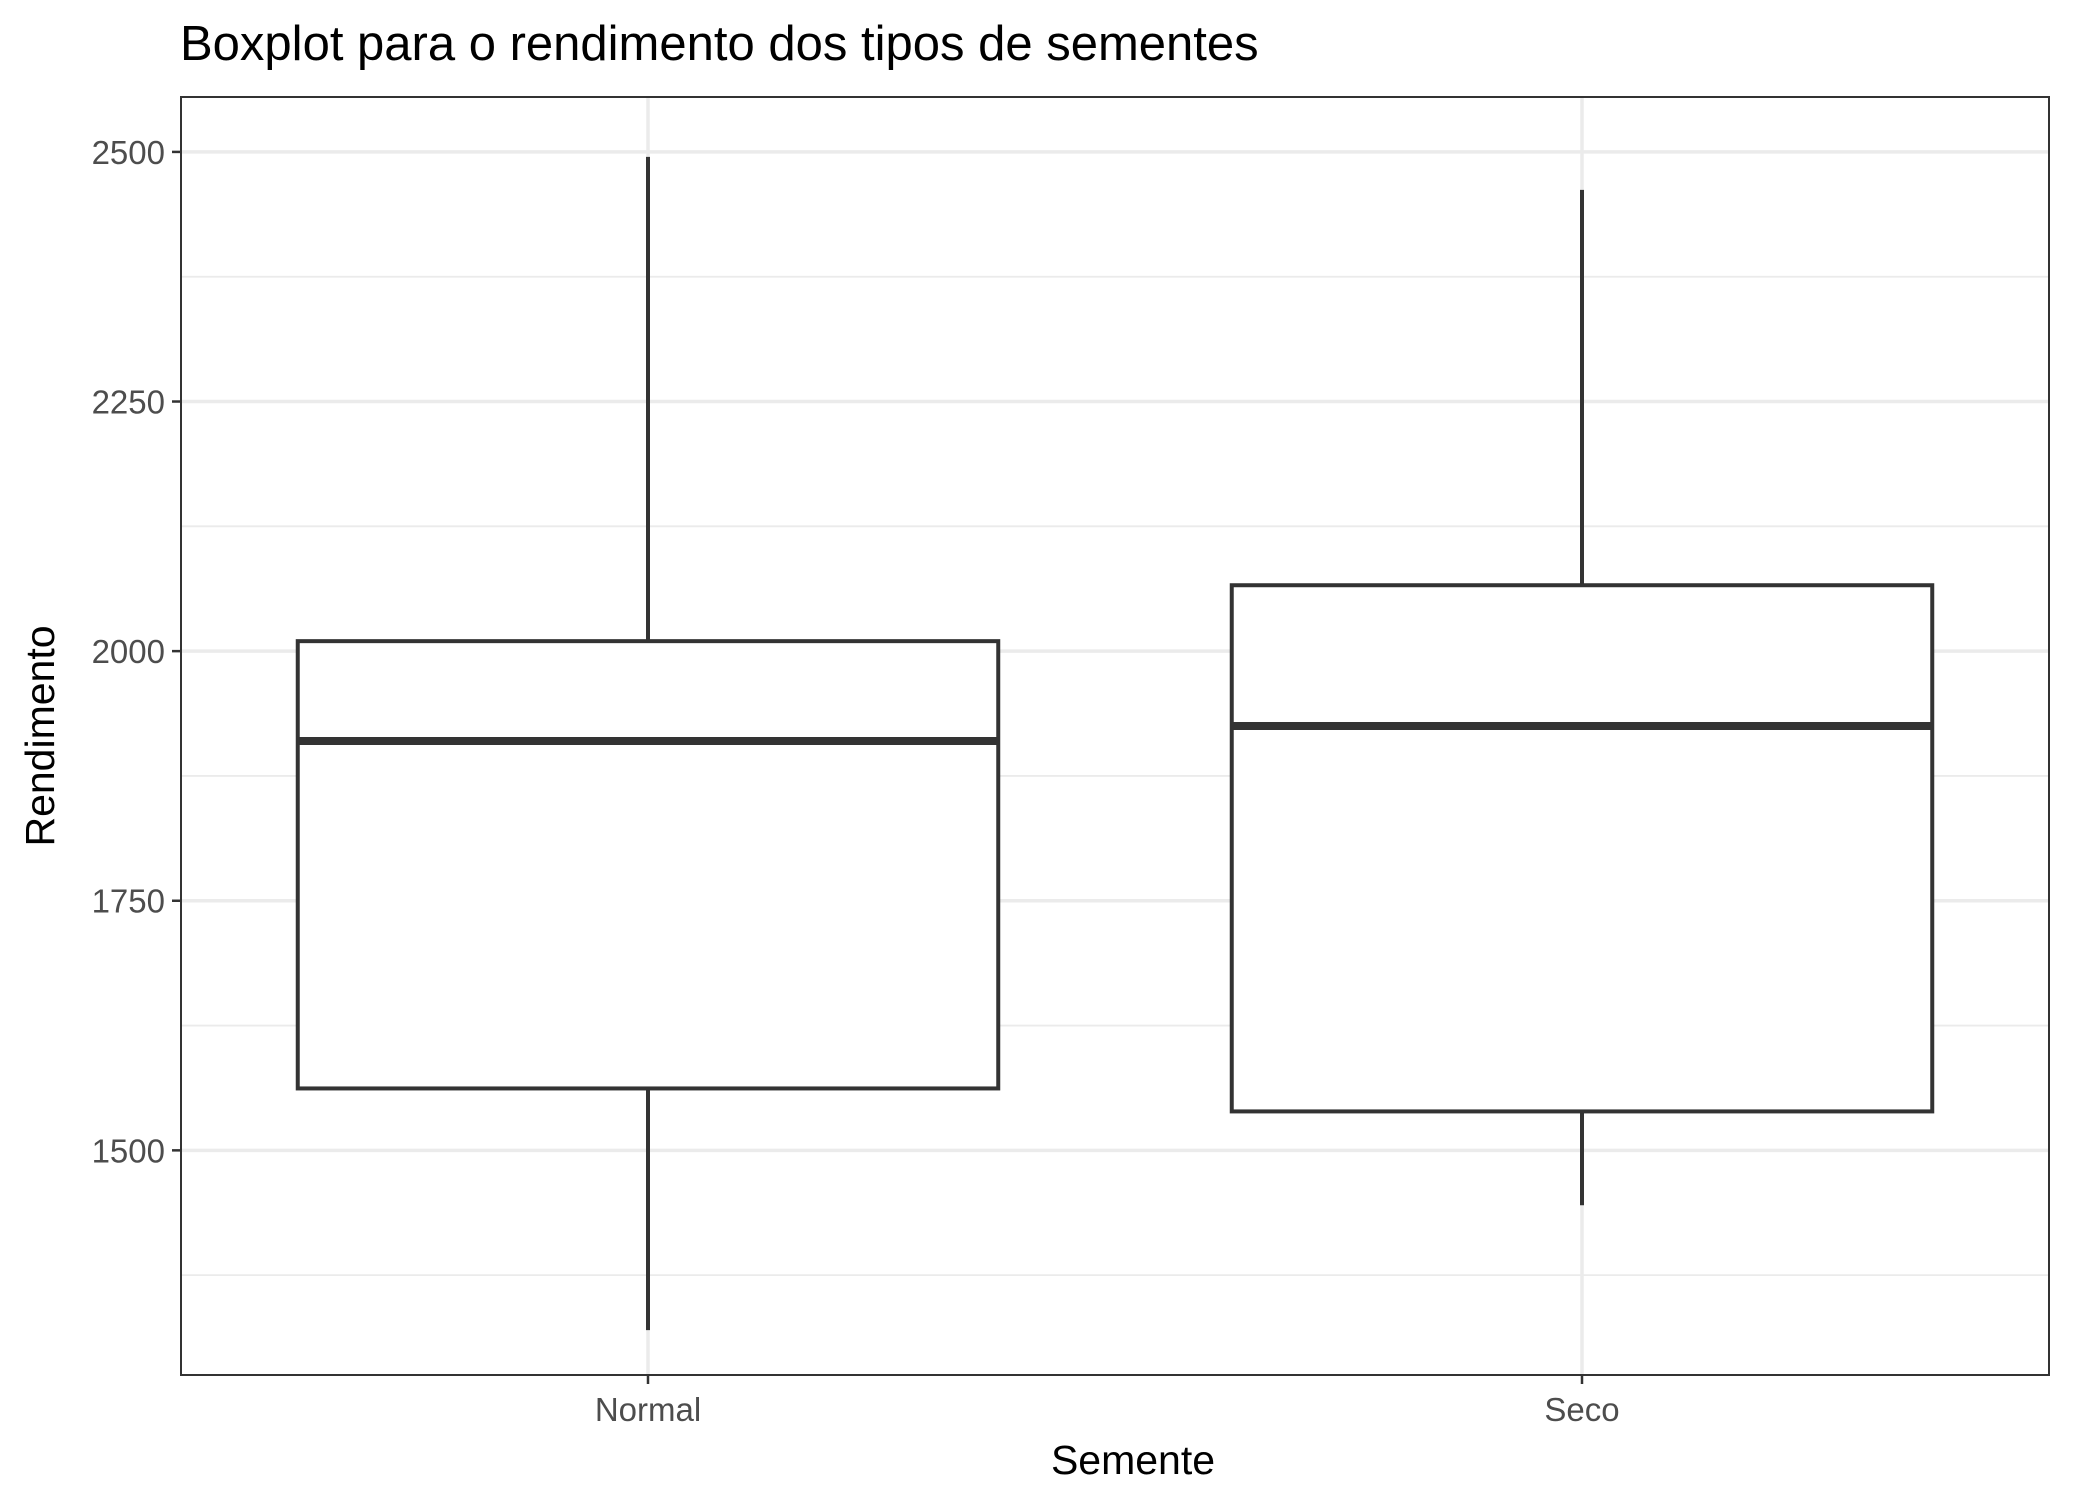  I want to click on x-tick-label: Seco, so click(1581, 1409).